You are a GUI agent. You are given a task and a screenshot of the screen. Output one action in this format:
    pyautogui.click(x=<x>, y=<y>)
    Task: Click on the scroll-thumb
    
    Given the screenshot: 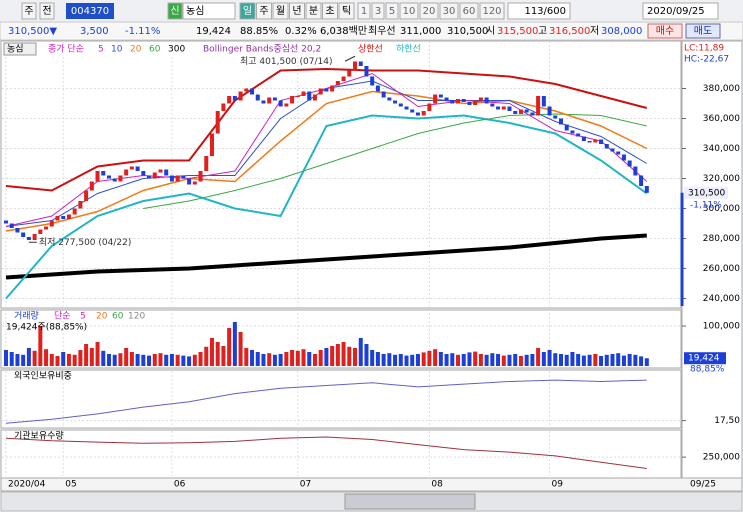 What is the action you would take?
    pyautogui.click(x=410, y=501)
    